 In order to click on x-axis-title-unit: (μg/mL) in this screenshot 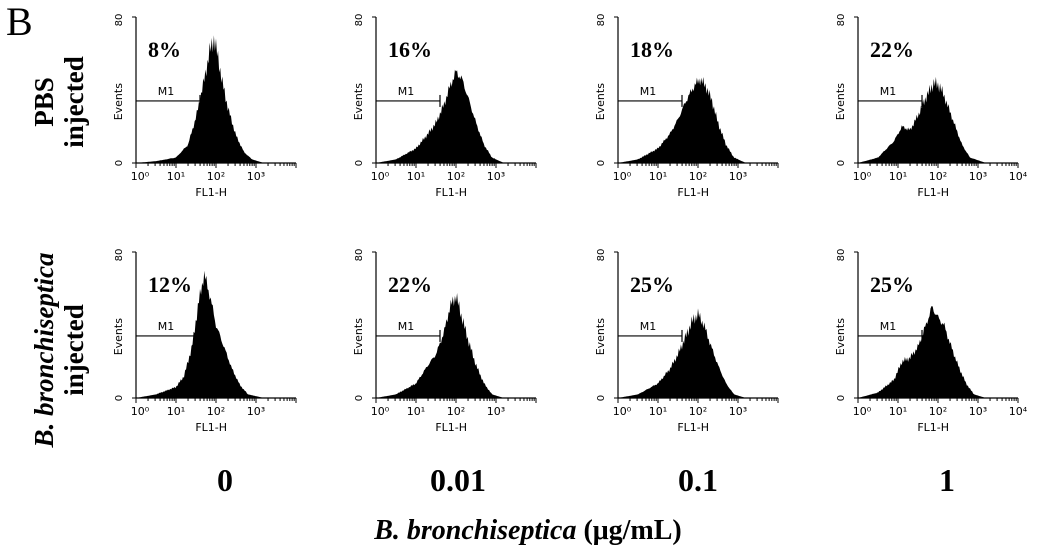, I will do `click(629, 530)`.